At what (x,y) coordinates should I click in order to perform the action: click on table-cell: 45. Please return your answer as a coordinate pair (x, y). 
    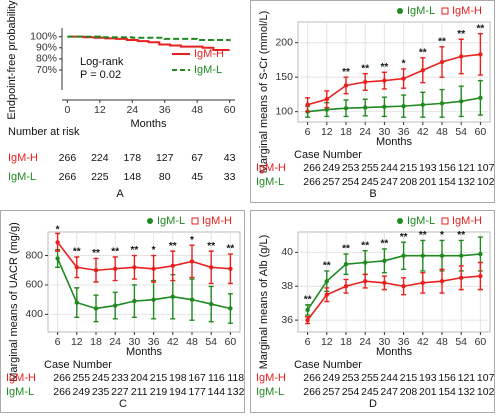
    Looking at the image, I should click on (197, 177).